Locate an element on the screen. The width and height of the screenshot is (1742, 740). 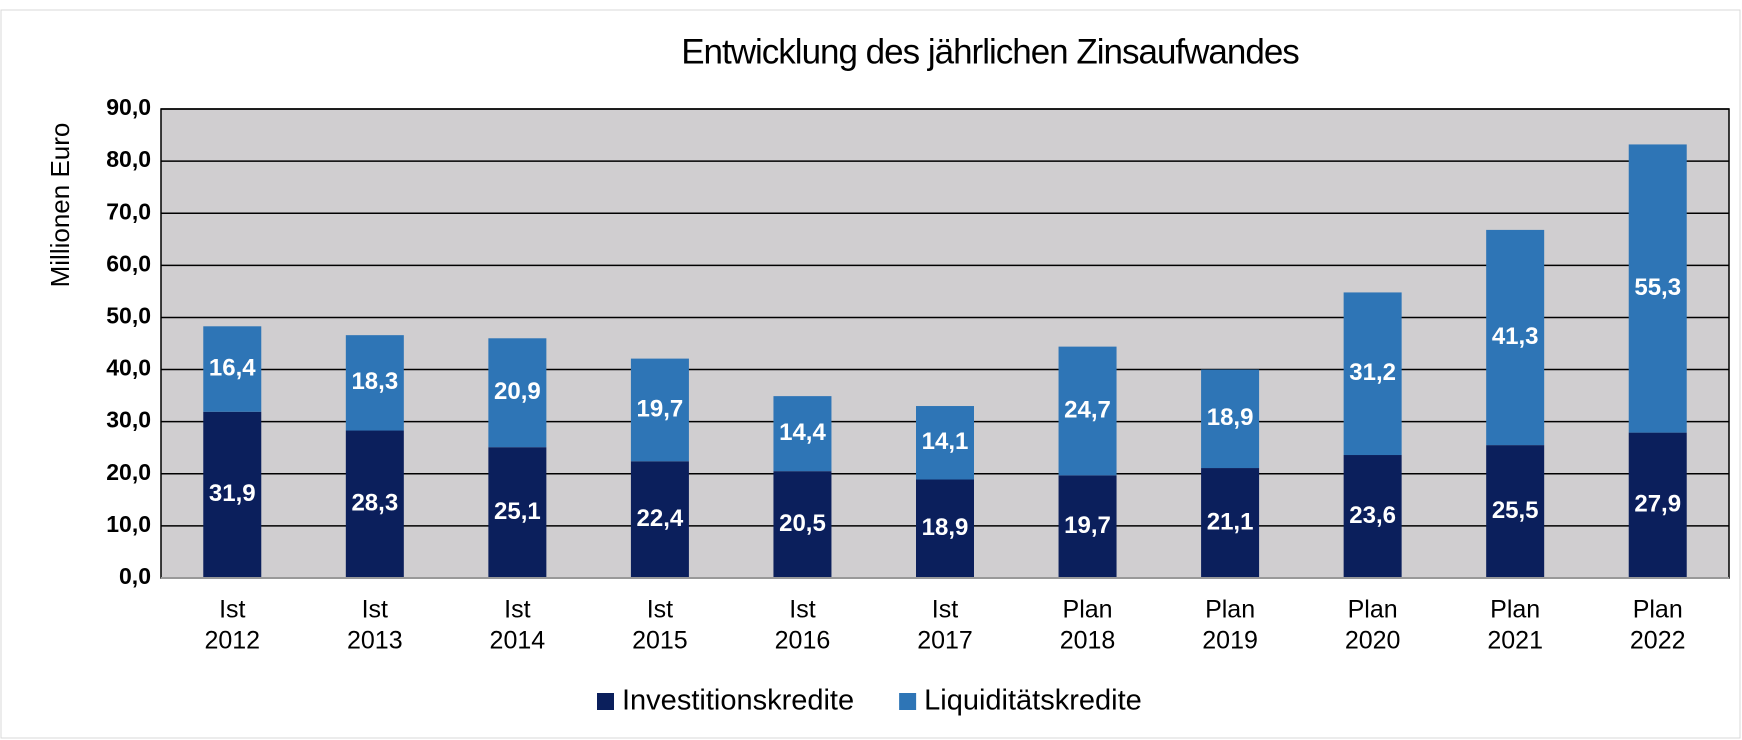
data-label: 55,3 is located at coordinates (1657, 287).